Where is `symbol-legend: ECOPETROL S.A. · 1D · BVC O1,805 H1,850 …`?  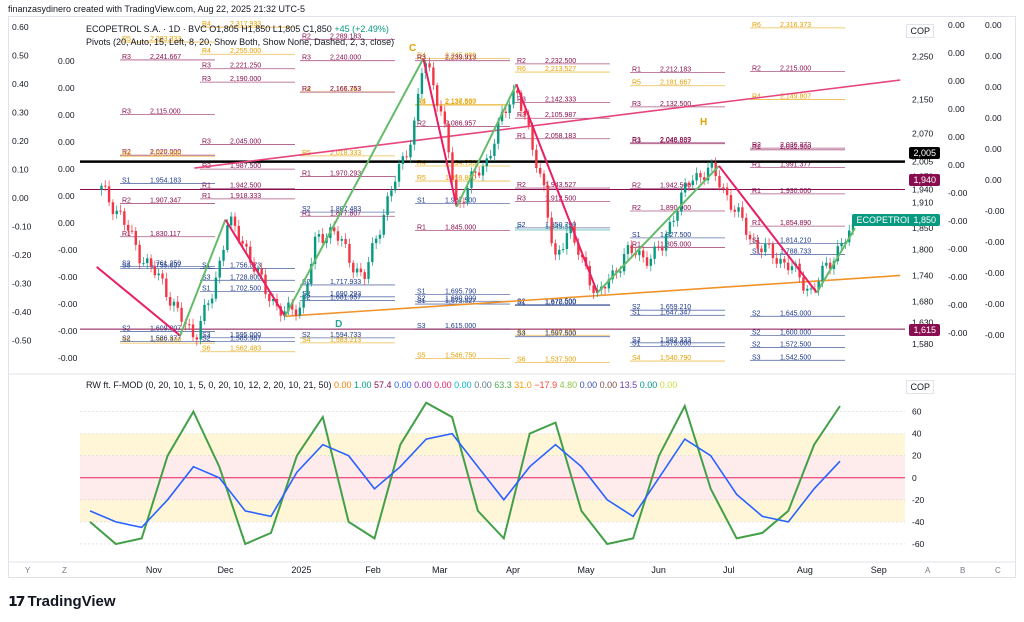
symbol-legend: ECOPETROL S.A. · 1D · BVC O1,805 H1,850 … is located at coordinates (237, 29).